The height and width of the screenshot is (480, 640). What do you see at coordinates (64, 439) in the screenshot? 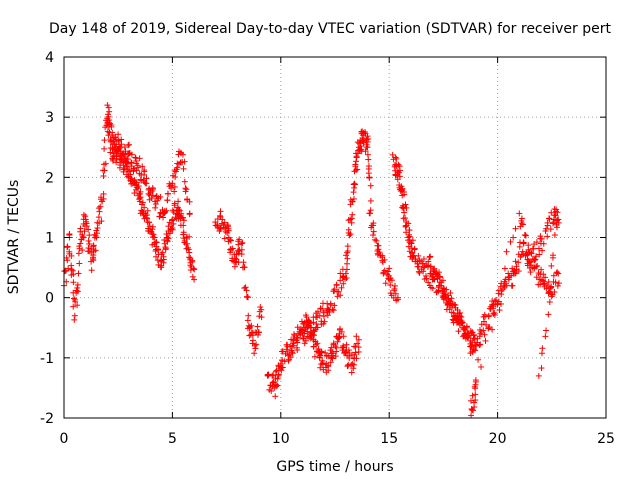
I see `x-tick-label: 0` at bounding box center [64, 439].